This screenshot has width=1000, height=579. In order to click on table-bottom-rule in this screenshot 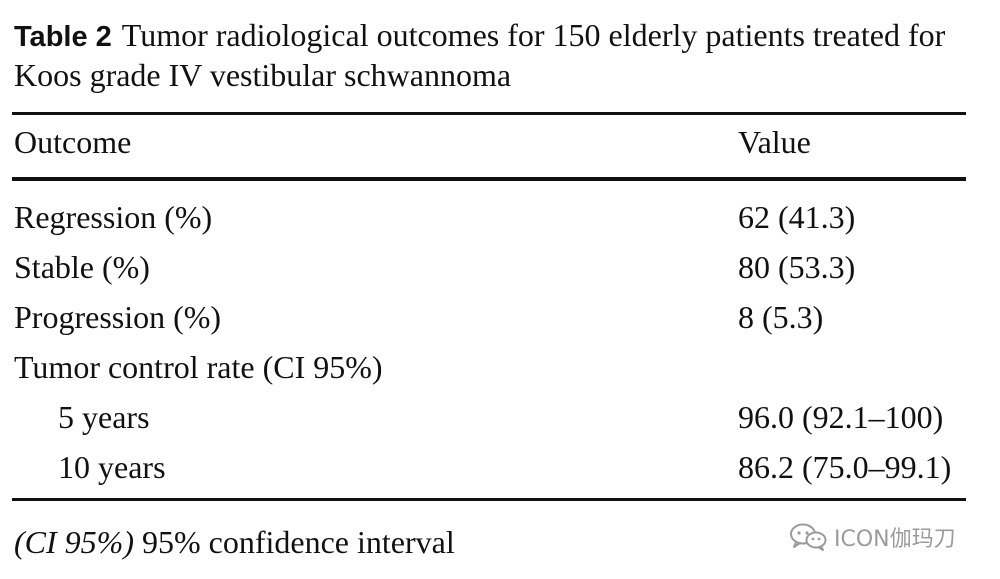, I will do `click(489, 499)`.